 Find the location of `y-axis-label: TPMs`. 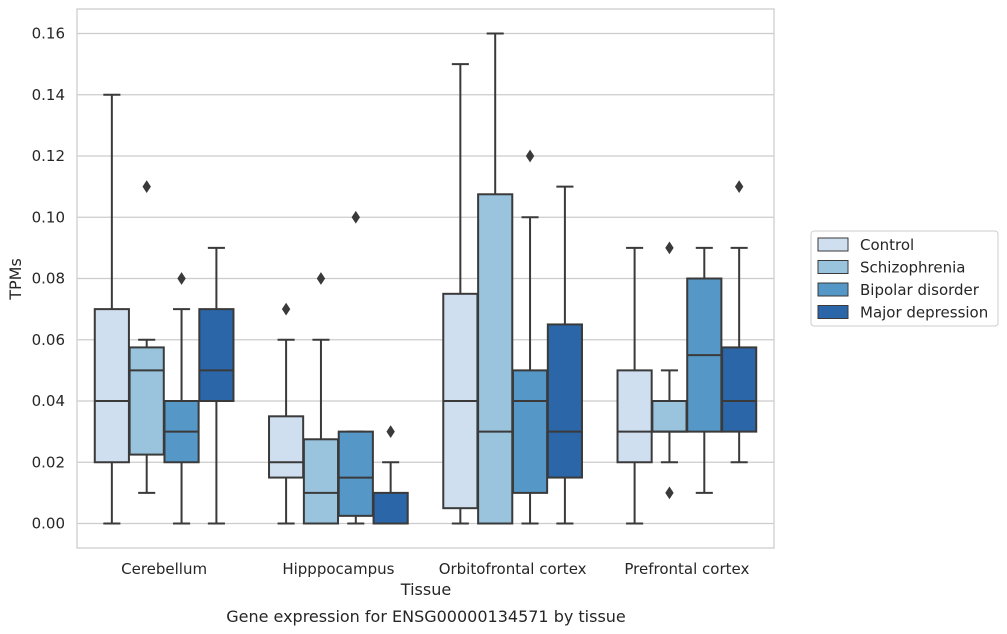

y-axis-label: TPMs is located at coordinates (15, 279).